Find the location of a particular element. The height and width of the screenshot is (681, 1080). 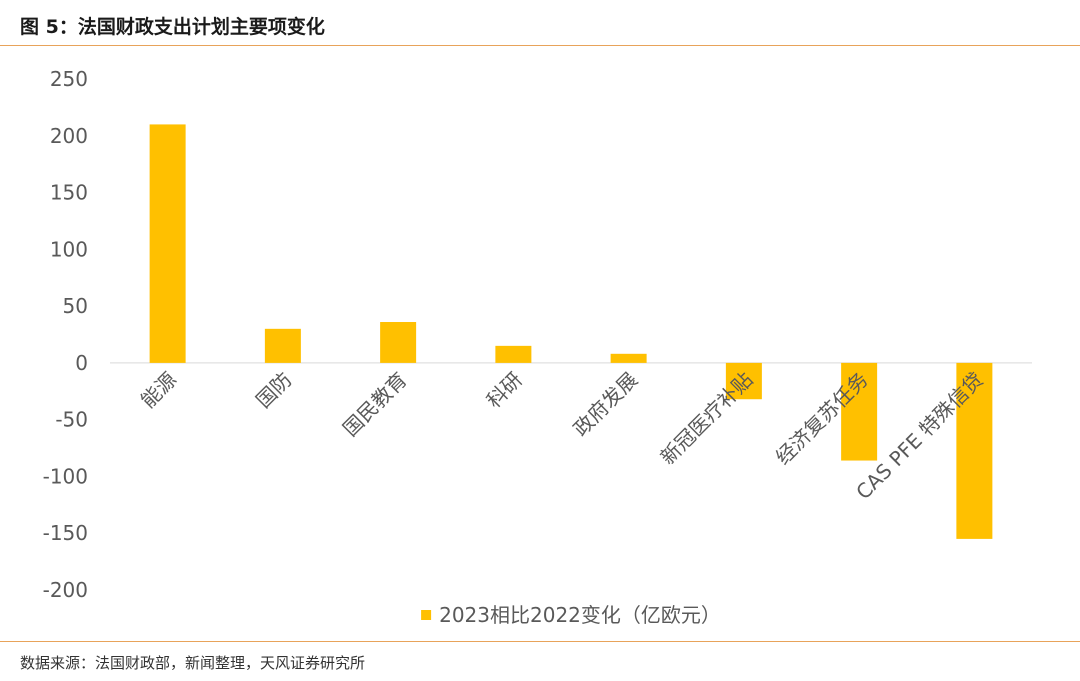

legend: 2023相比2022变化（亿欧元） is located at coordinates (571, 615).